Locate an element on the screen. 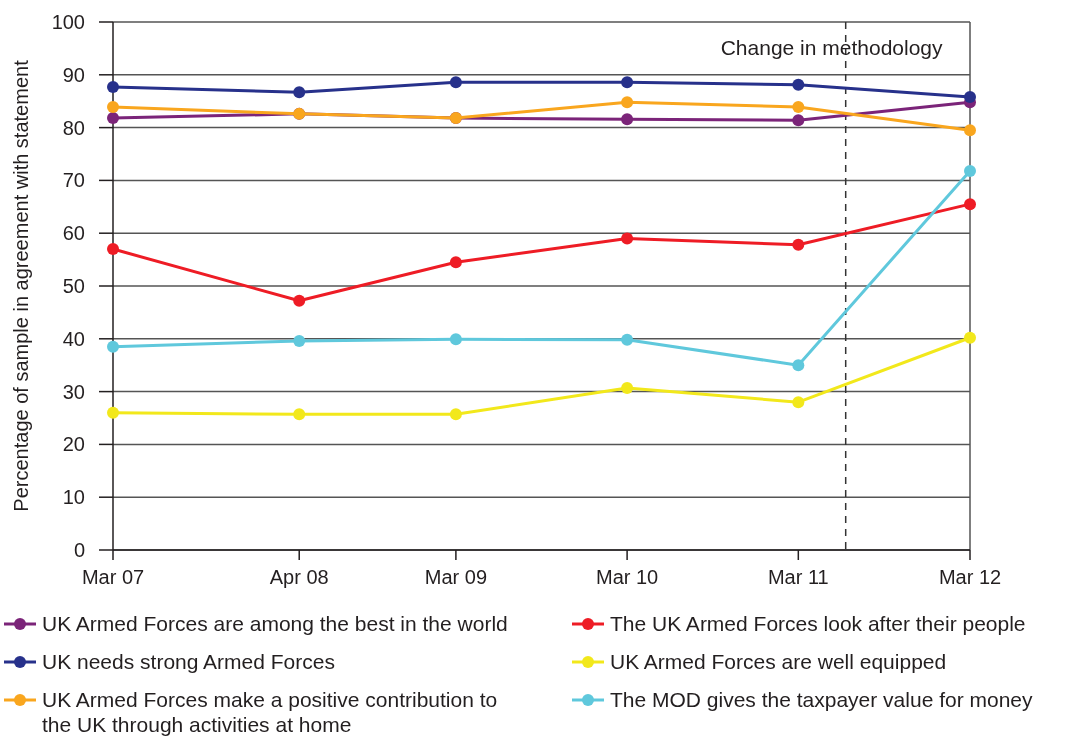 This screenshot has width=1080, height=748. y-tick-label: 70 is located at coordinates (73, 180).